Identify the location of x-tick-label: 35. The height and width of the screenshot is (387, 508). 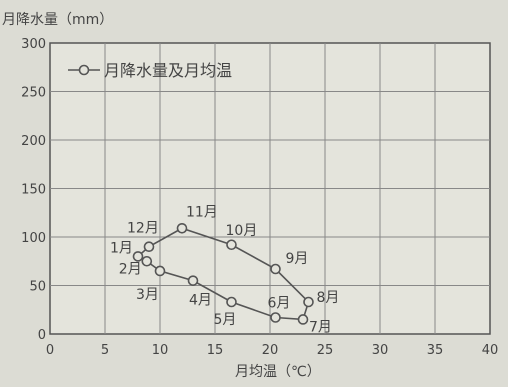
(435, 350).